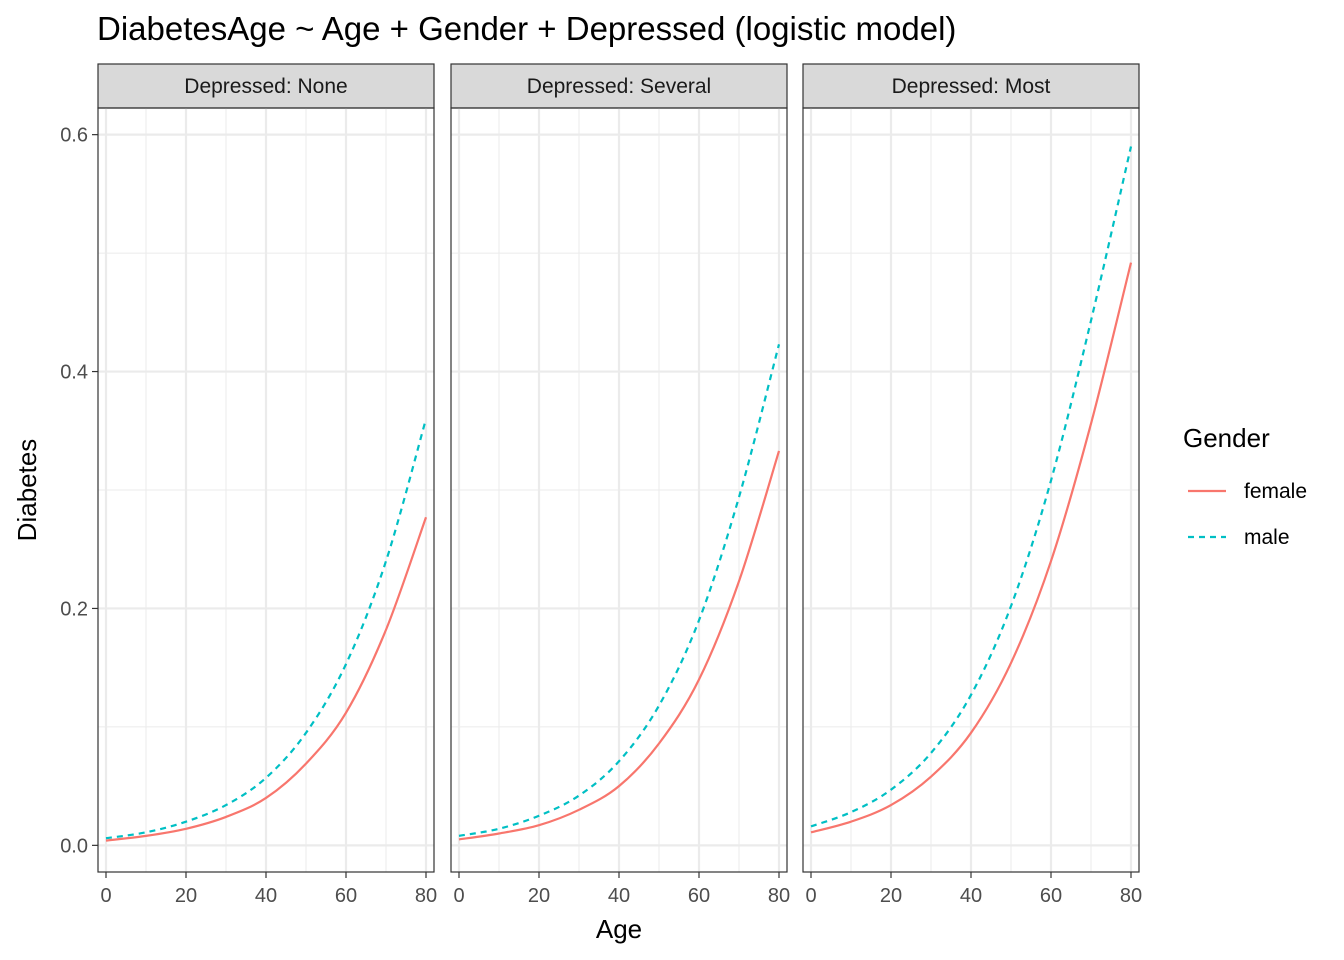  I want to click on facet-strip-label: Depressed: None, so click(265, 86).